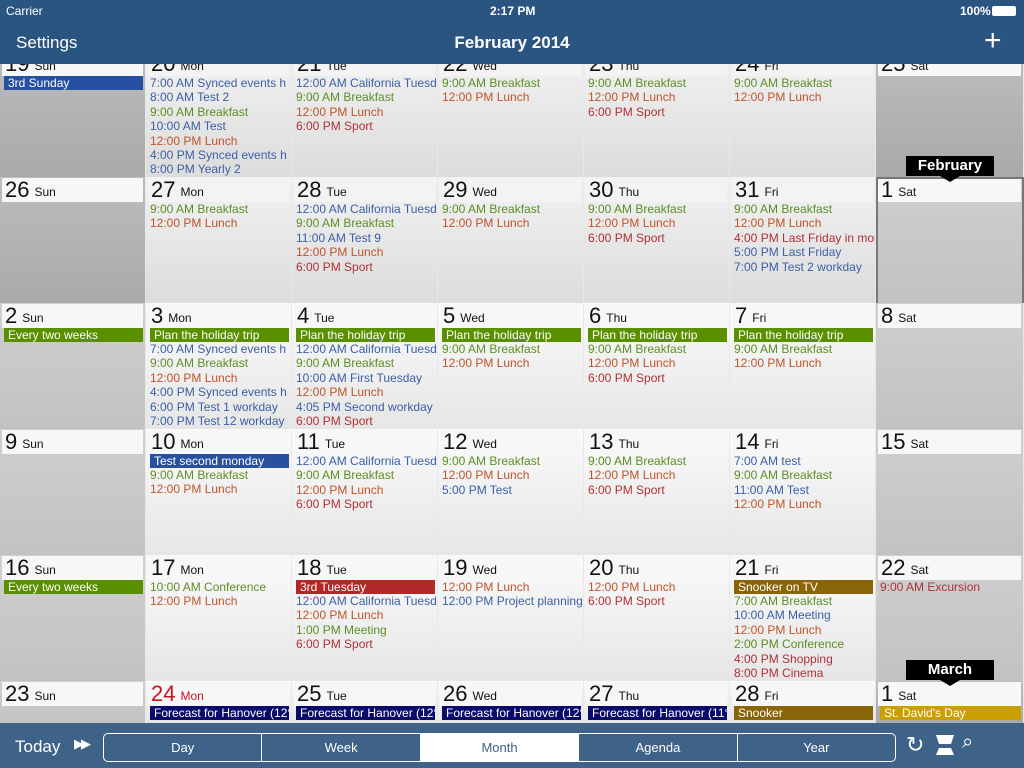 This screenshot has width=1024, height=768. I want to click on event: 7:00 AM Breakfast, so click(783, 601).